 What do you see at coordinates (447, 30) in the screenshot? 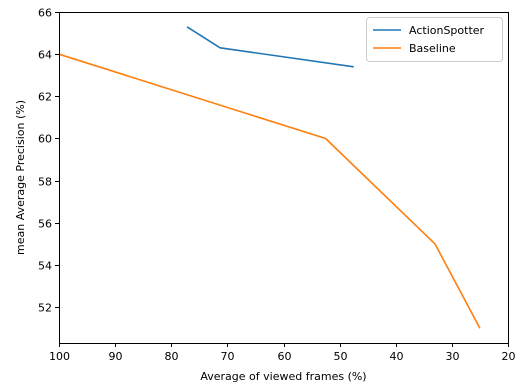
I see `legend-entry-label: ActionSpotter` at bounding box center [447, 30].